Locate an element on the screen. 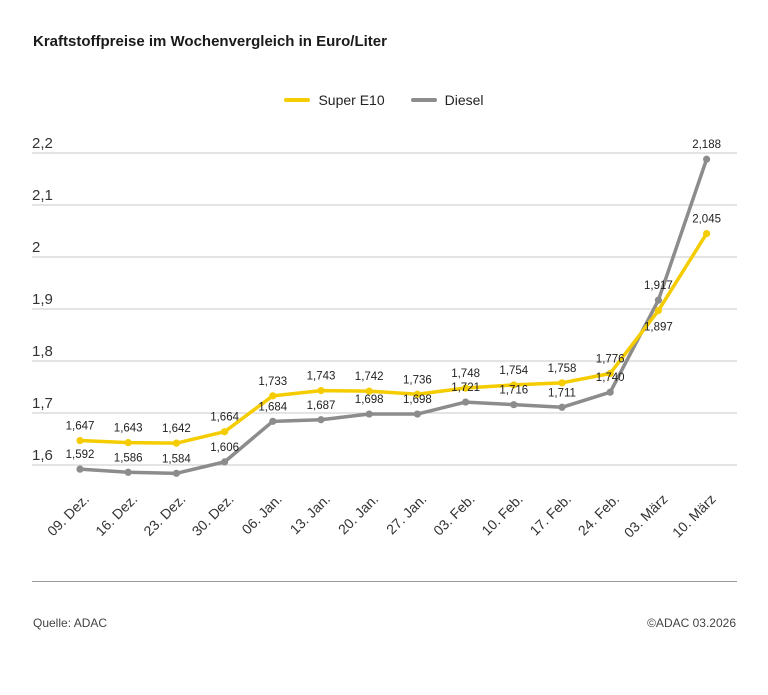 This screenshot has height=695, width=768. legend: Super E10 Diesel is located at coordinates (384, 100).